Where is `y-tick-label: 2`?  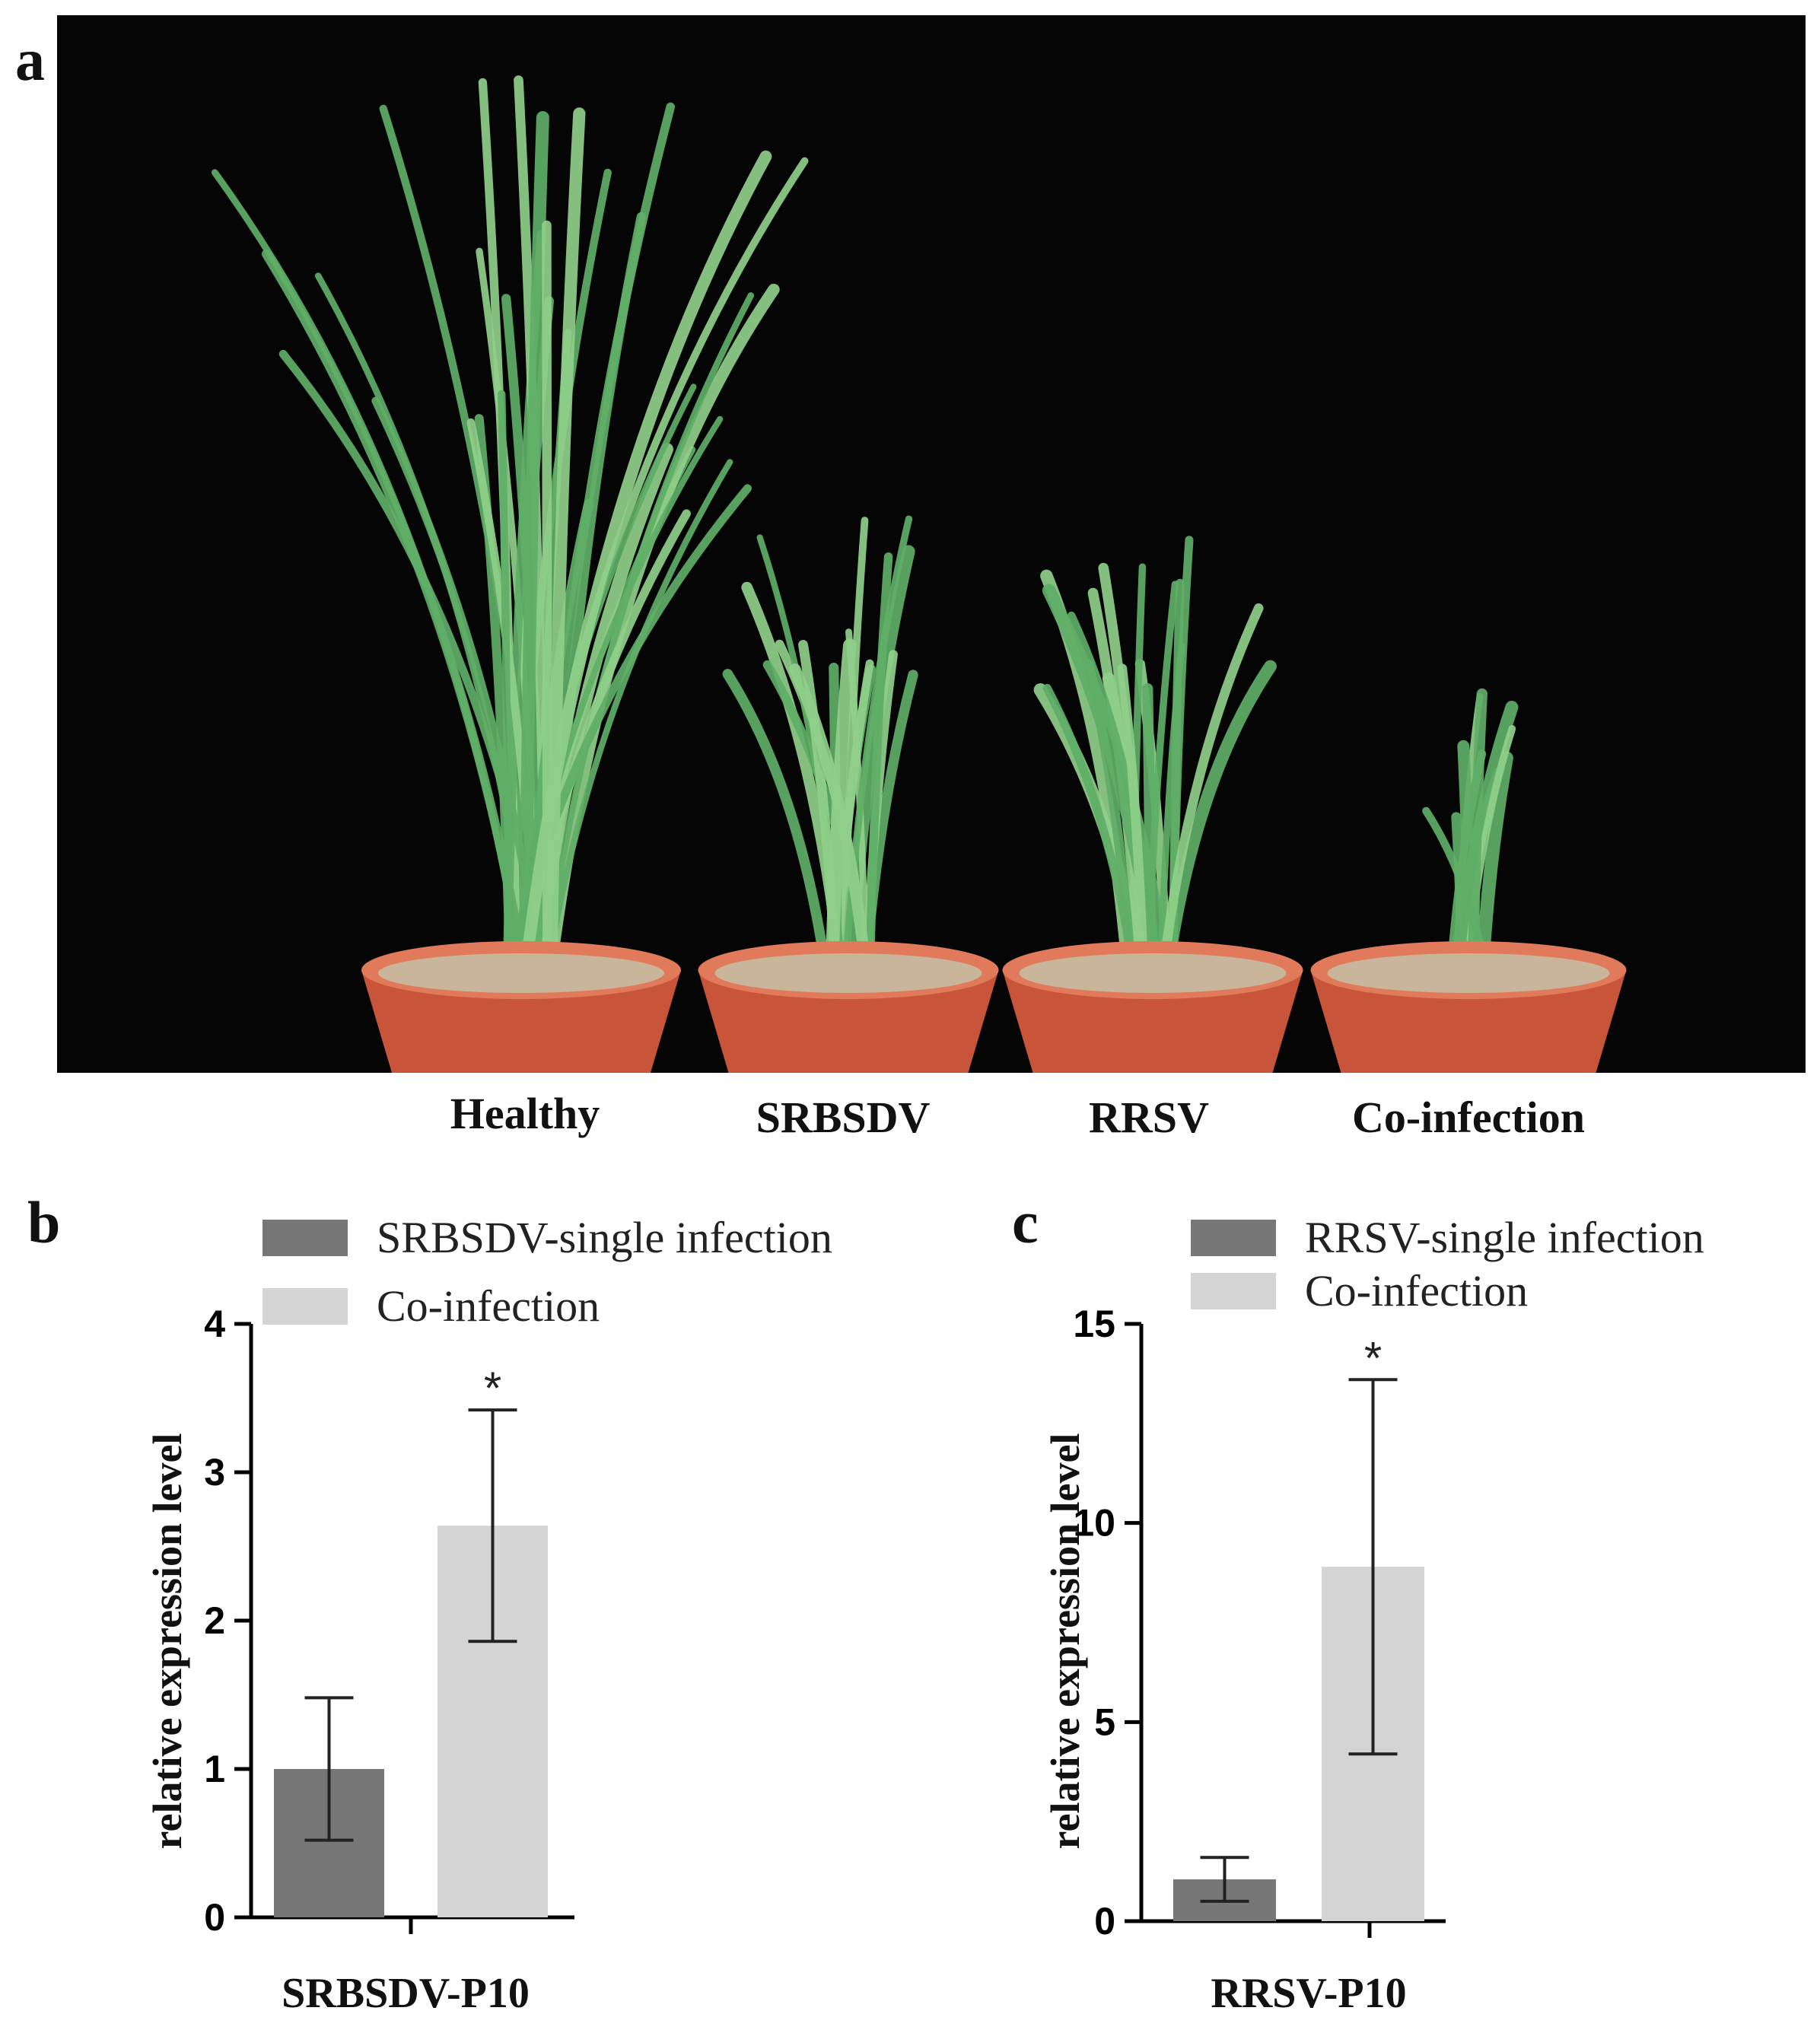 y-tick-label: 2 is located at coordinates (214, 1620).